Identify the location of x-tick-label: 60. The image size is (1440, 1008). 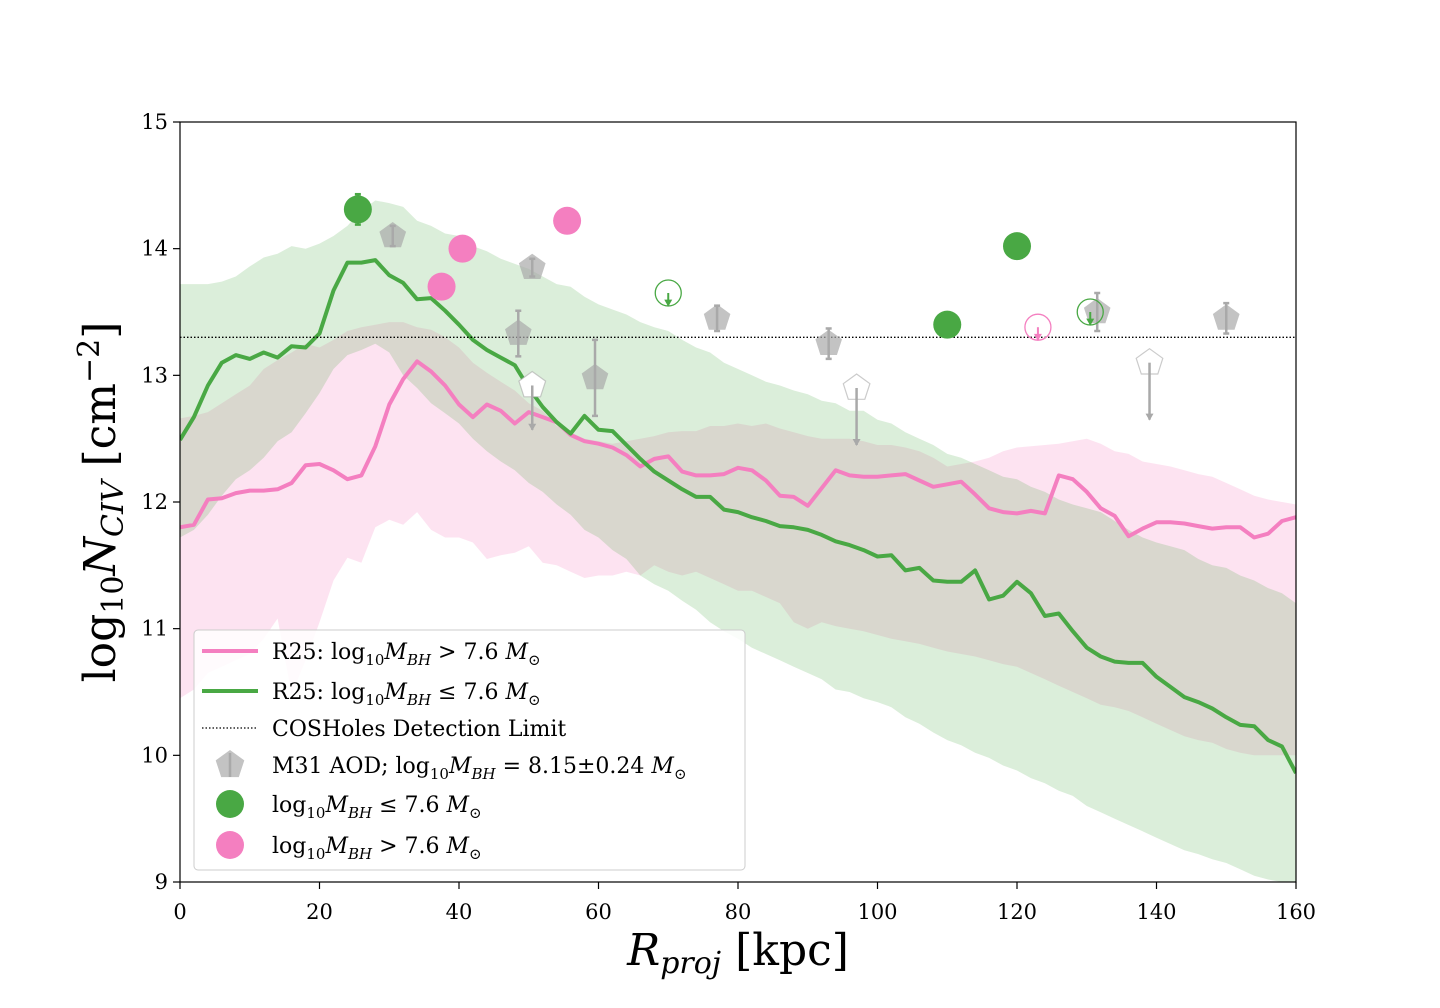
(598, 912).